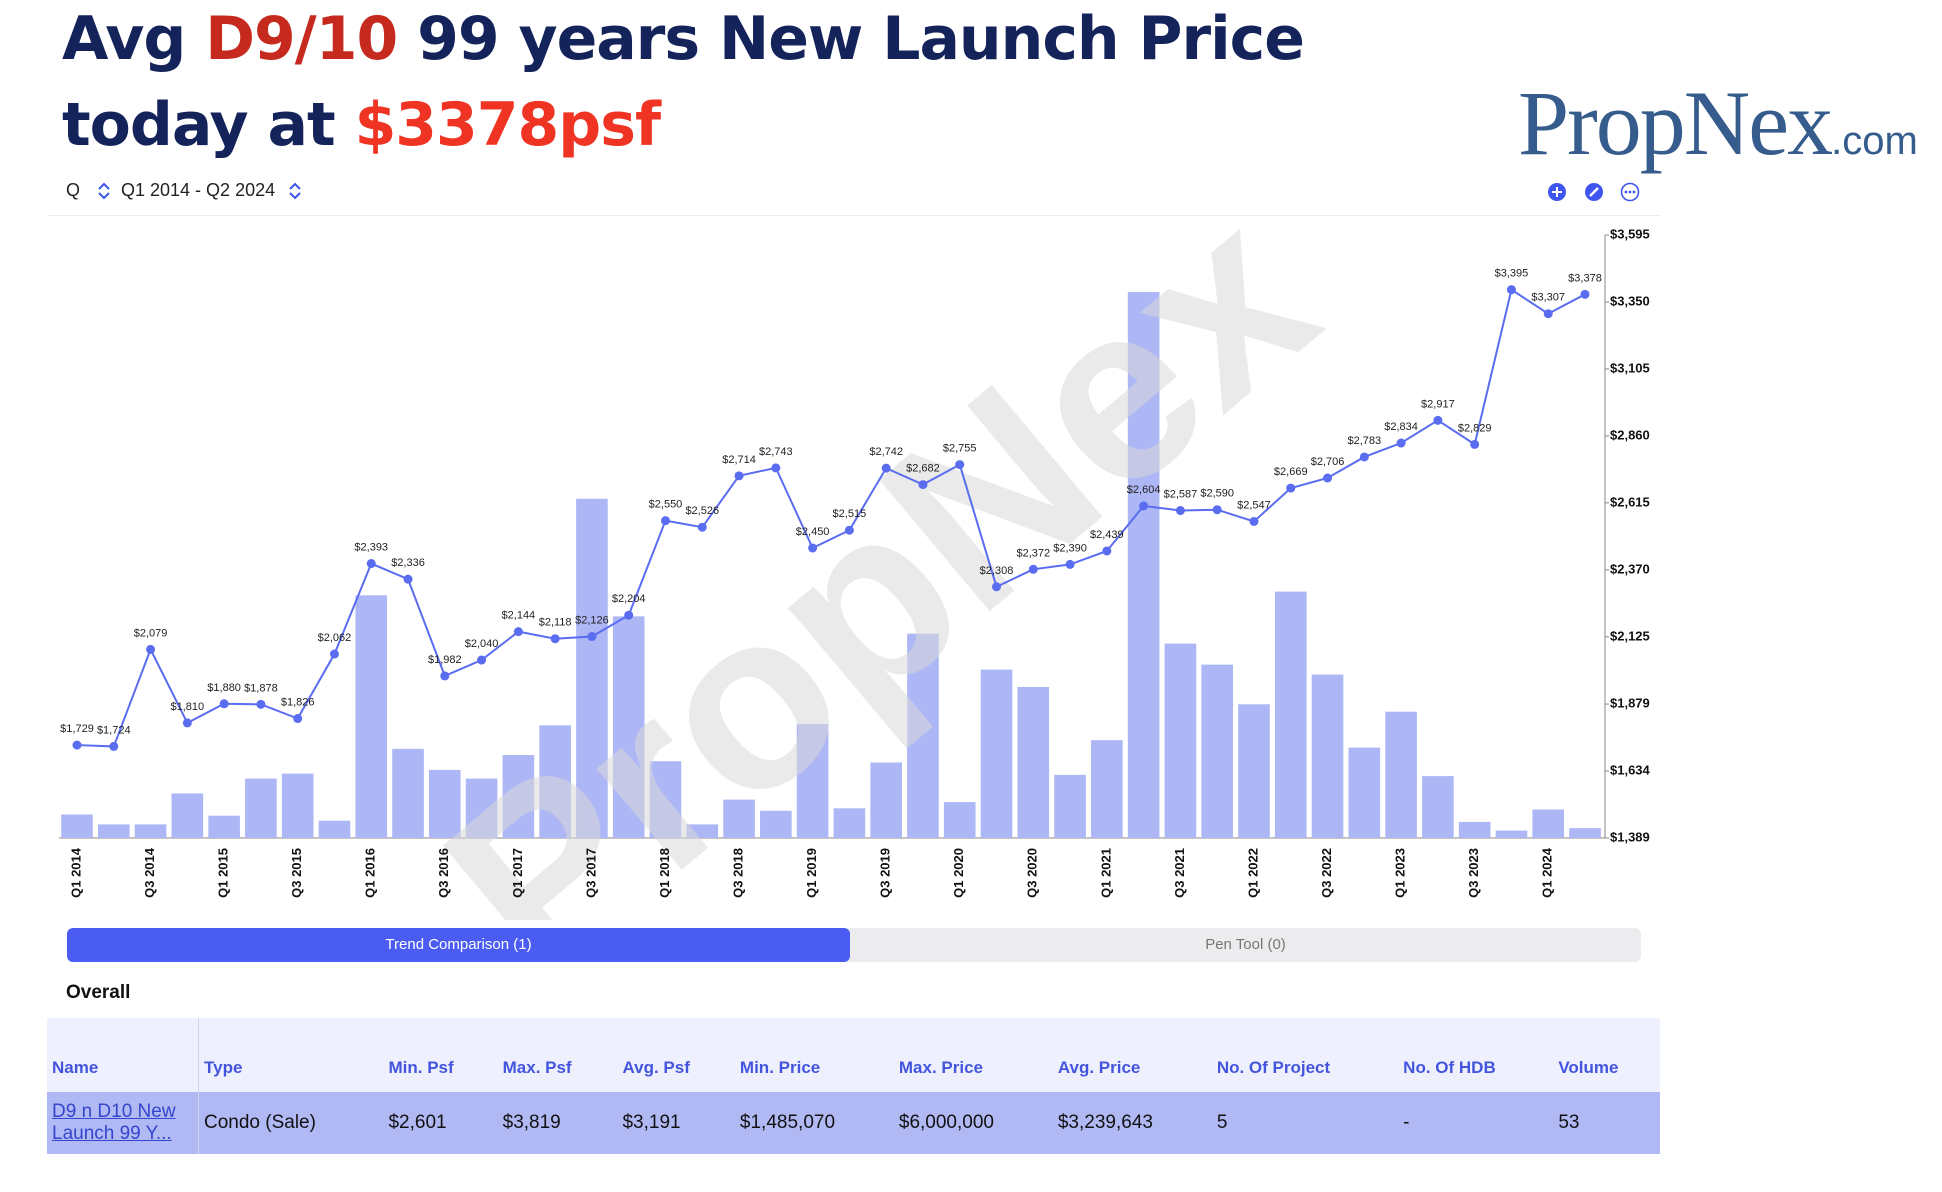  I want to click on value-label: $2,590, so click(1217, 494).